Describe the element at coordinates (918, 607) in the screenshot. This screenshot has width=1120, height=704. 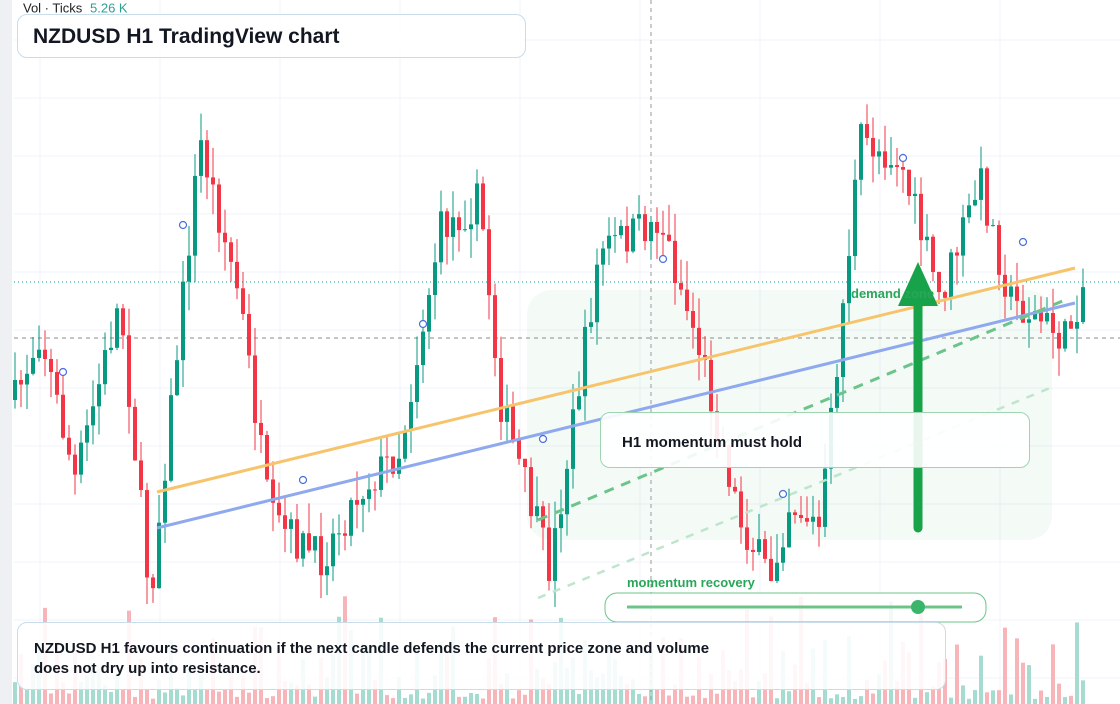
I see `slider-knob` at that location.